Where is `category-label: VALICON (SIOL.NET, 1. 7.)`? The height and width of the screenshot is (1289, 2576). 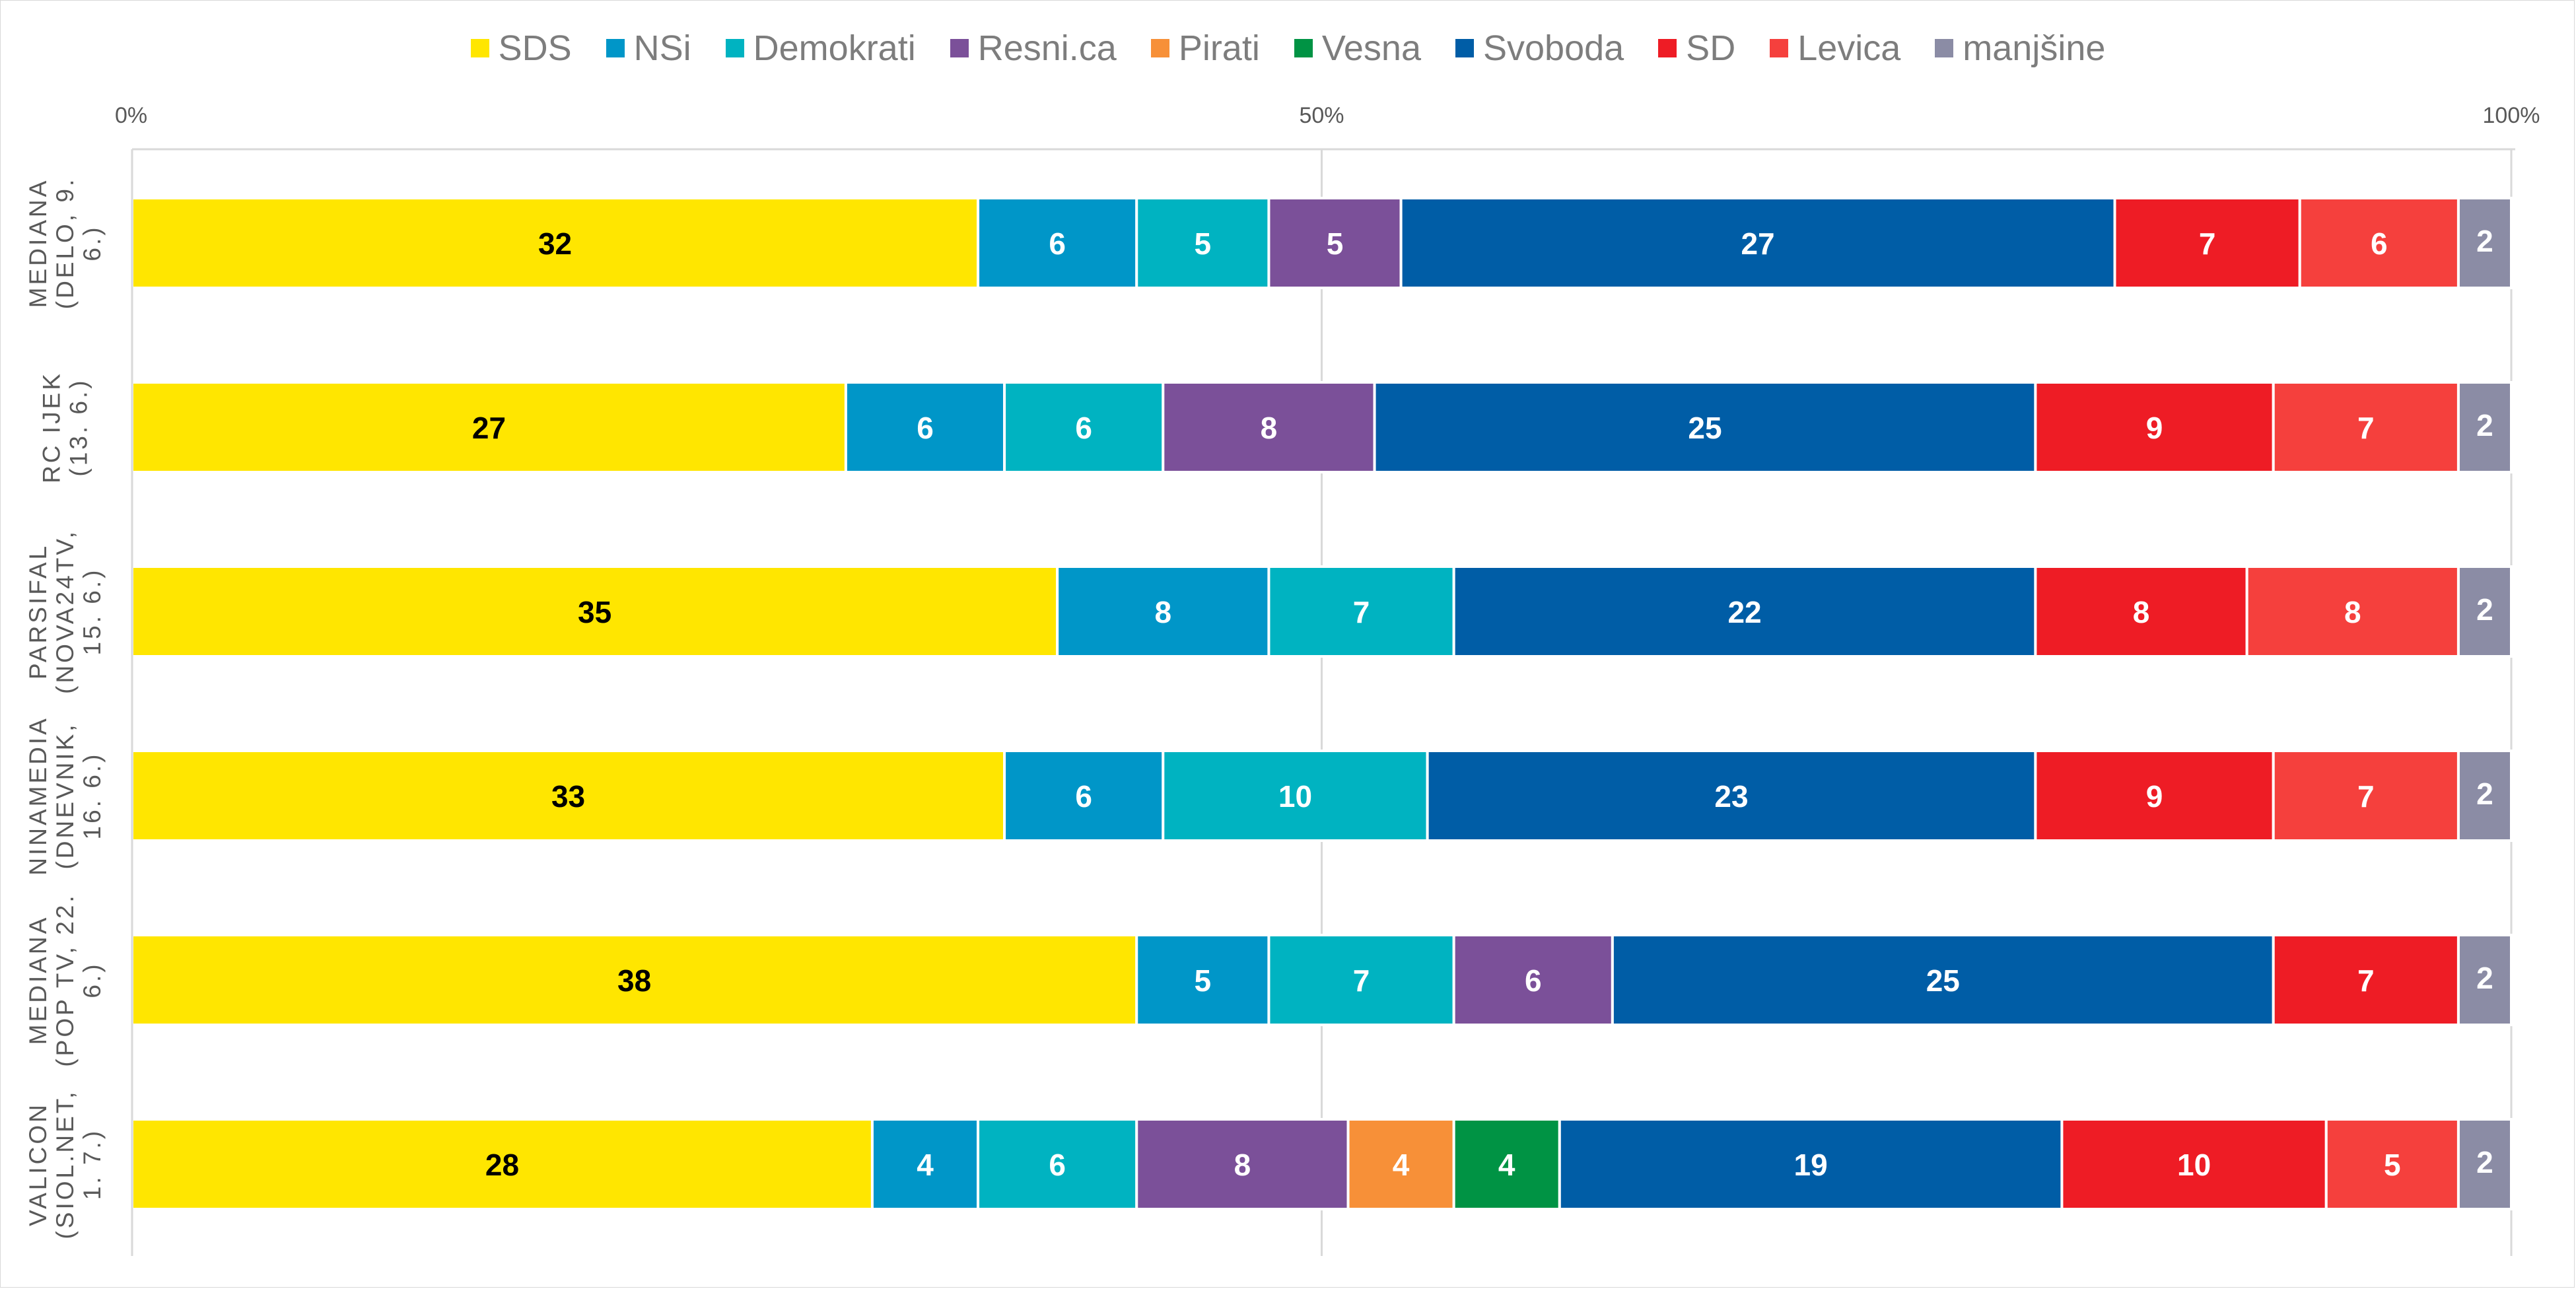
category-label: VALICON (SIOL.NET, 1. 7.) is located at coordinates (65, 1164).